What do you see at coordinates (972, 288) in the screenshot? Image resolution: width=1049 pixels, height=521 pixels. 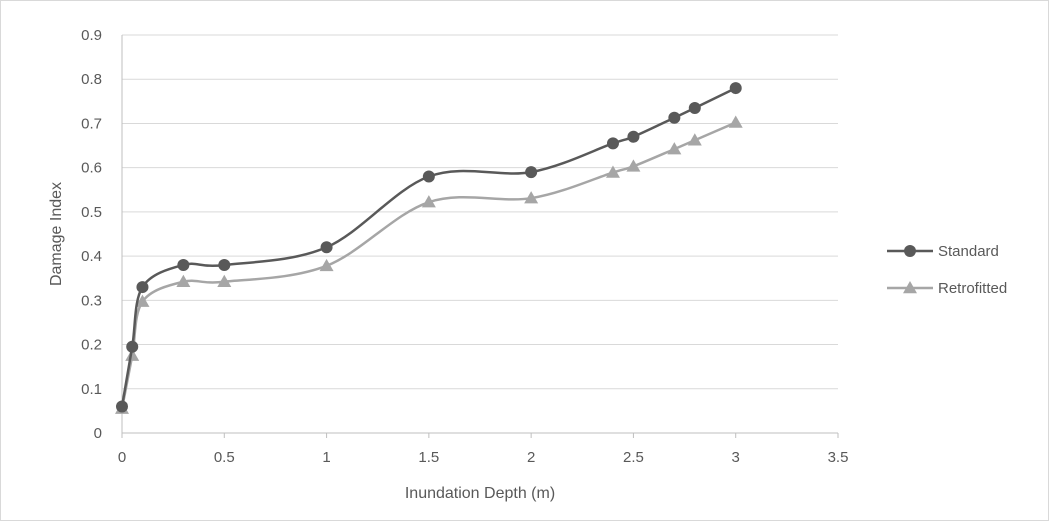 I see `legend-label-retrofitted: Retrofitted` at bounding box center [972, 288].